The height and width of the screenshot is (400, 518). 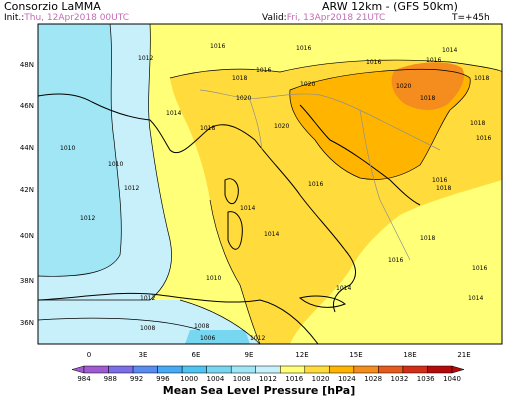 What do you see at coordinates (27, 281) in the screenshot?
I see `lat-label-38: 38N` at bounding box center [27, 281].